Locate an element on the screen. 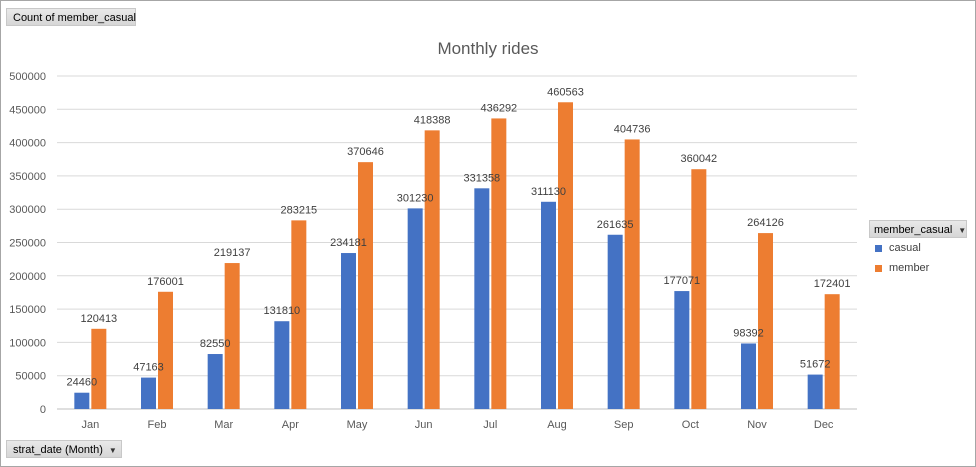 Image resolution: width=976 pixels, height=467 pixels. bar-member-feb is located at coordinates (165, 350).